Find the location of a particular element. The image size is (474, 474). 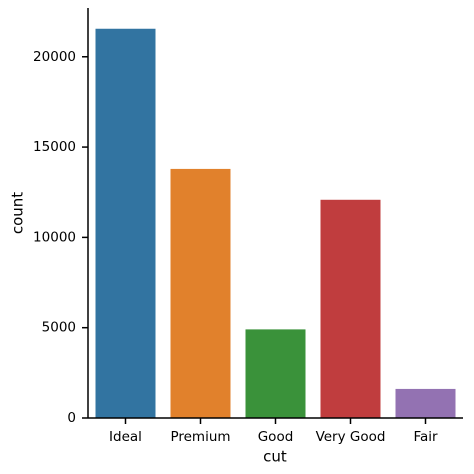

x-tick-label: Fair is located at coordinates (425, 437).